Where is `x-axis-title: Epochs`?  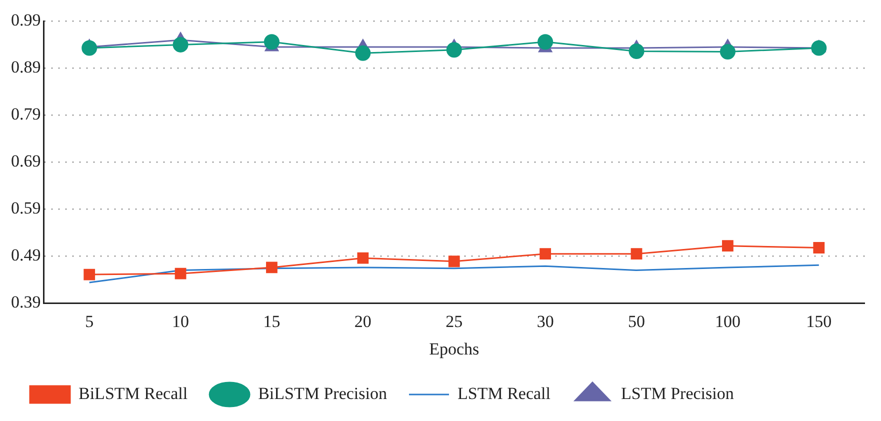
x-axis-title: Epochs is located at coordinates (454, 348).